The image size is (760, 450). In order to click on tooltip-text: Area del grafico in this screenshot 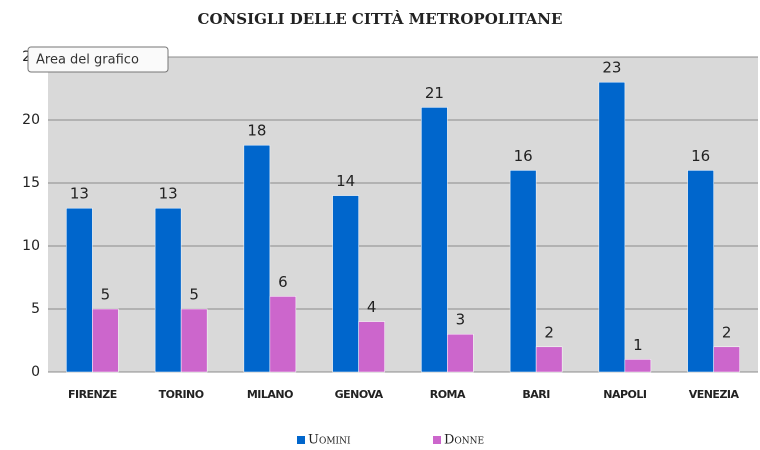, I will do `click(87, 60)`.